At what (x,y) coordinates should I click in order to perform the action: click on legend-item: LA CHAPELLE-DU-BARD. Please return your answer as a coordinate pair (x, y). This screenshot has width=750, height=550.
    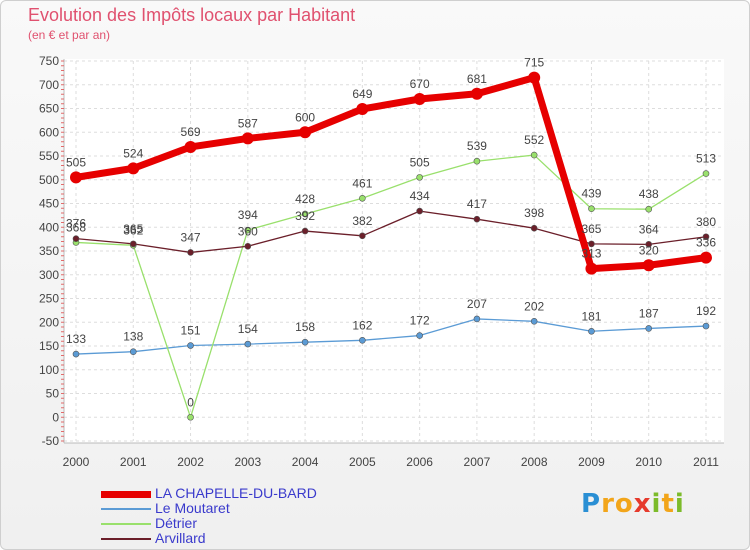
    Looking at the image, I should click on (231, 493).